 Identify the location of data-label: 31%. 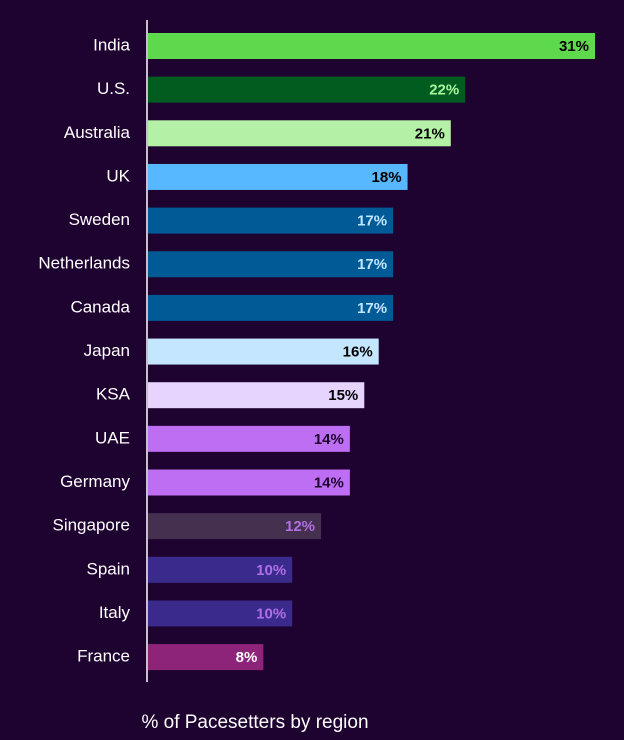
(574, 46).